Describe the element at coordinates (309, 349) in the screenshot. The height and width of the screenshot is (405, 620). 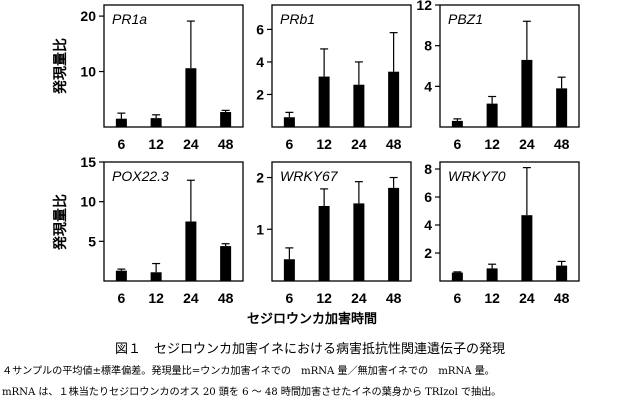
I see `caption-title: 図１ セジロウンカ加害イネにおける病害抵抗性関連遺伝子の発現` at that location.